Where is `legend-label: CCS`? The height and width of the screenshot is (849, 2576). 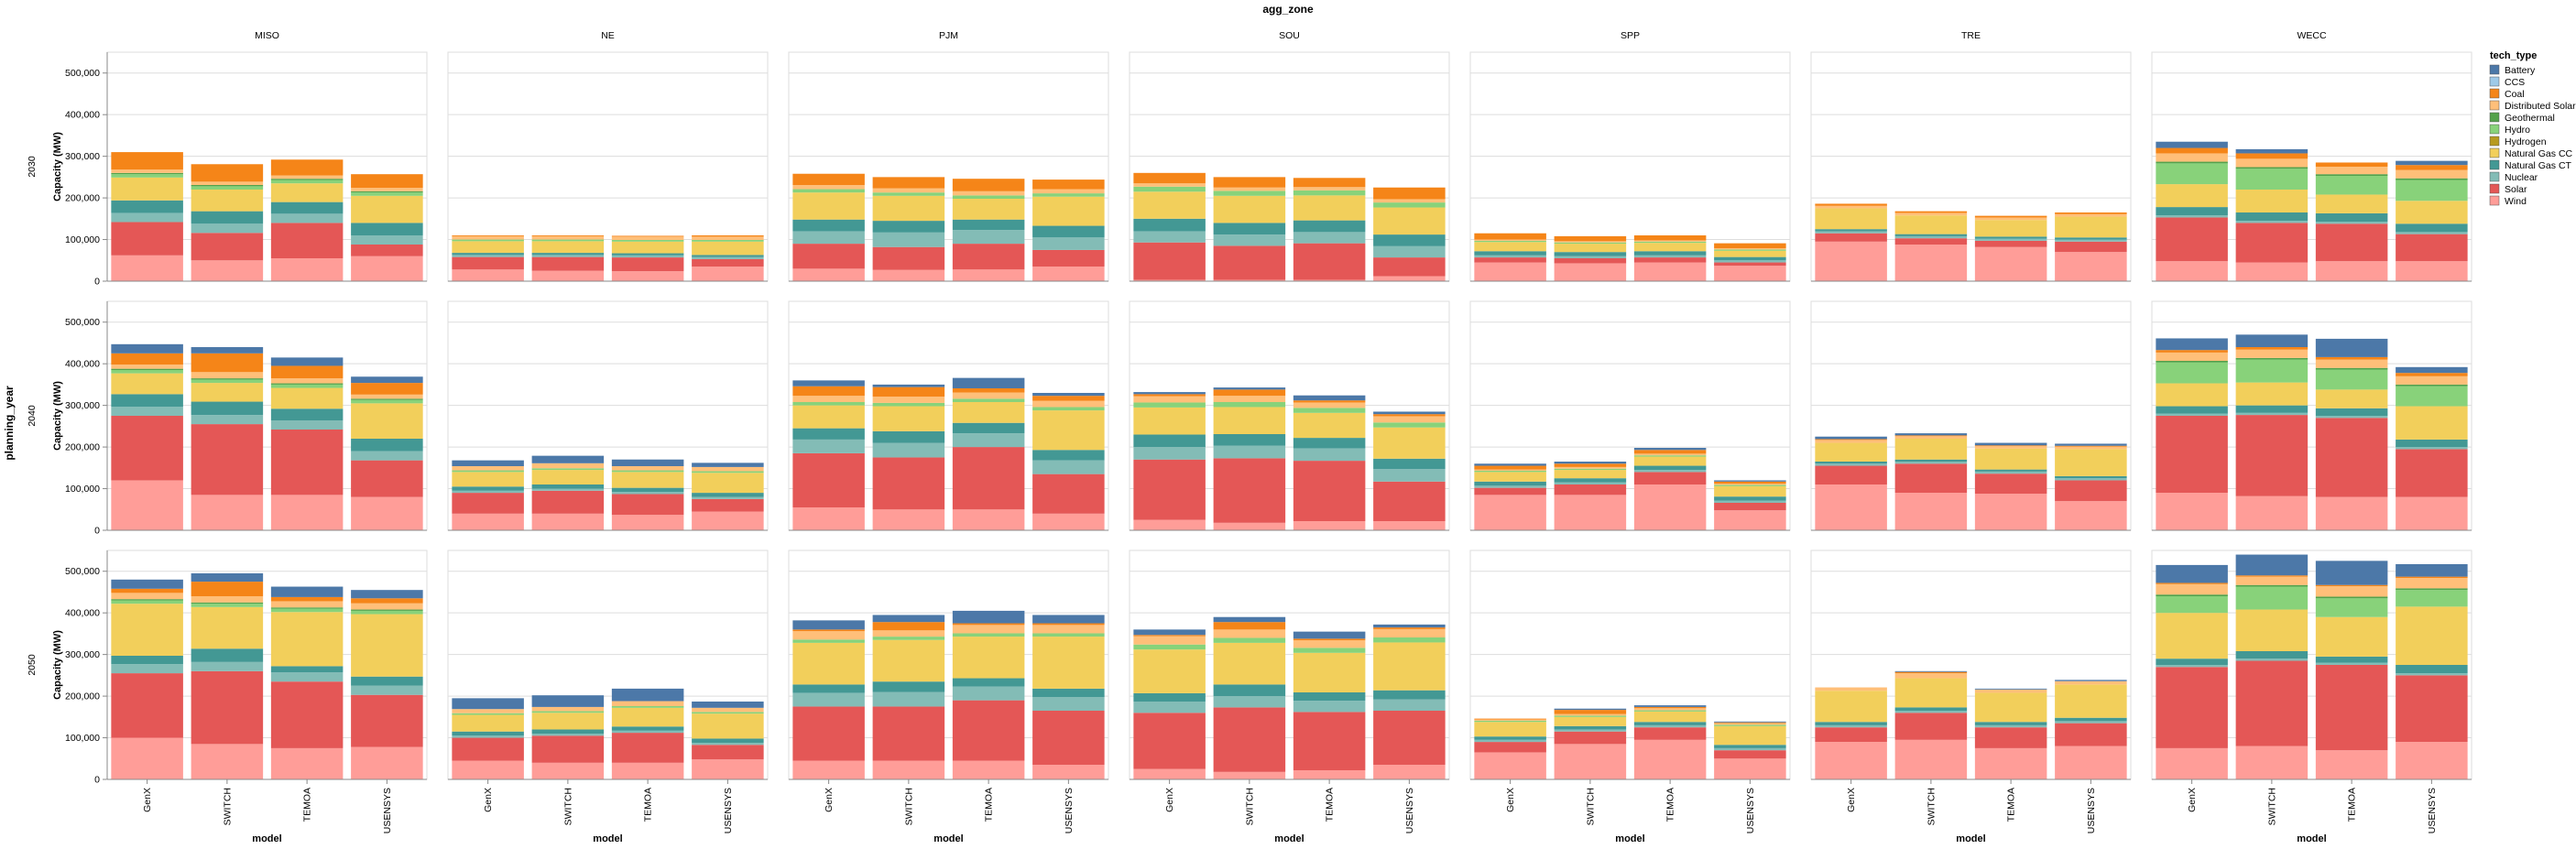
legend-label: CCS is located at coordinates (2515, 82).